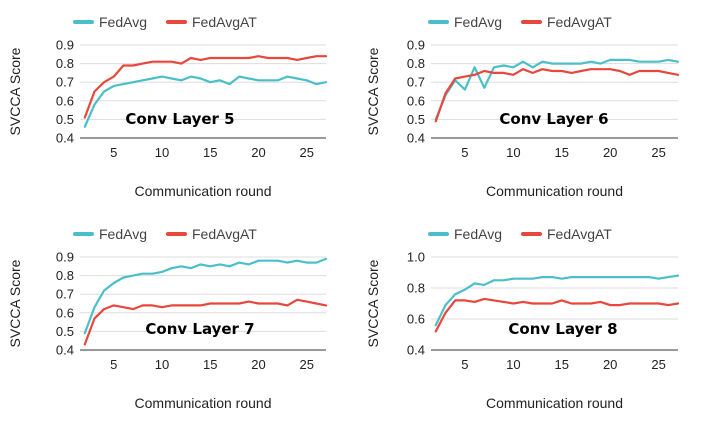 The height and width of the screenshot is (422, 702). I want to click on x-axis-title: Communication round, so click(554, 191).